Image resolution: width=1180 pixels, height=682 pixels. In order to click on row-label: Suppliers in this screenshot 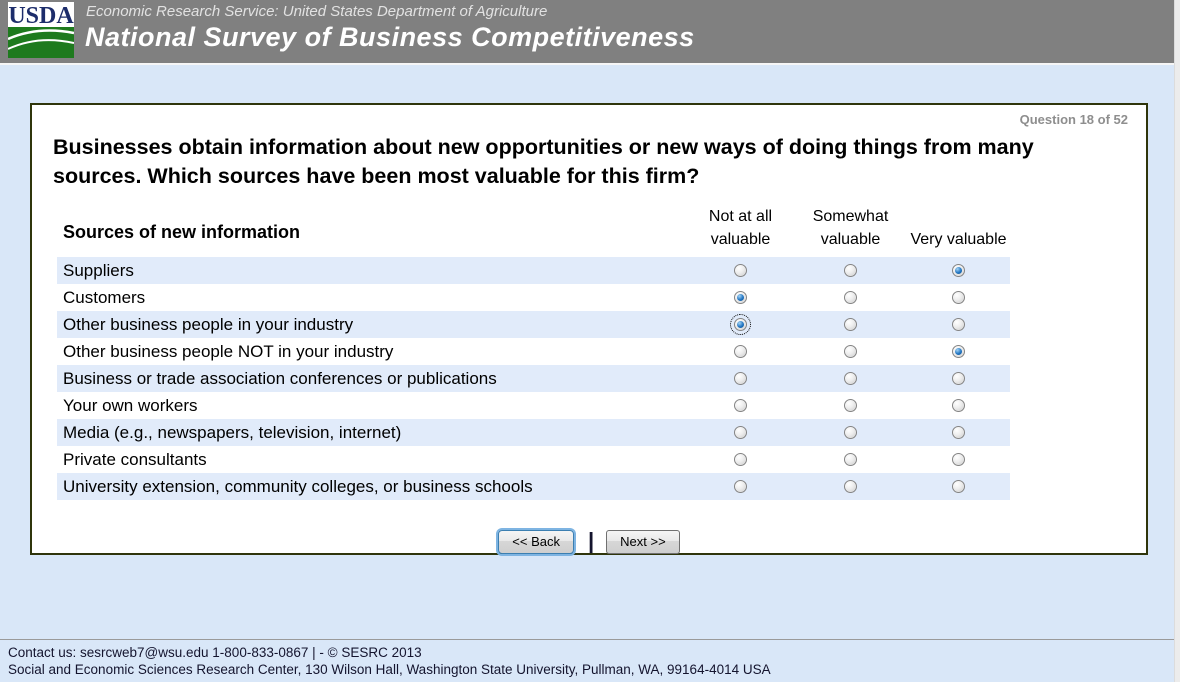, I will do `click(98, 270)`.